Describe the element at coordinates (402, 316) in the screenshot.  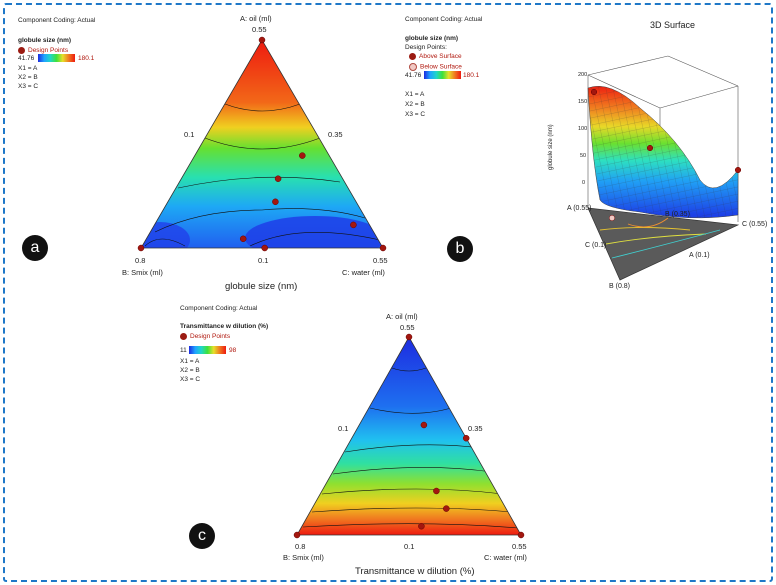
I see `vertex-top-name-c: A: oil (ml)` at that location.